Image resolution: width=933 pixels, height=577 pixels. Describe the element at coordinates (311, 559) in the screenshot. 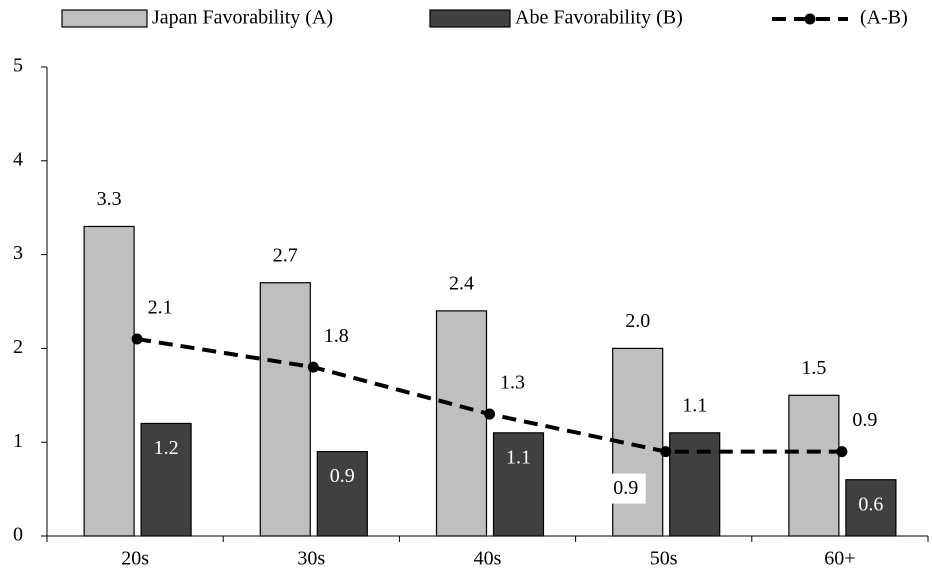

I see `x-tick-label: 30s` at that location.